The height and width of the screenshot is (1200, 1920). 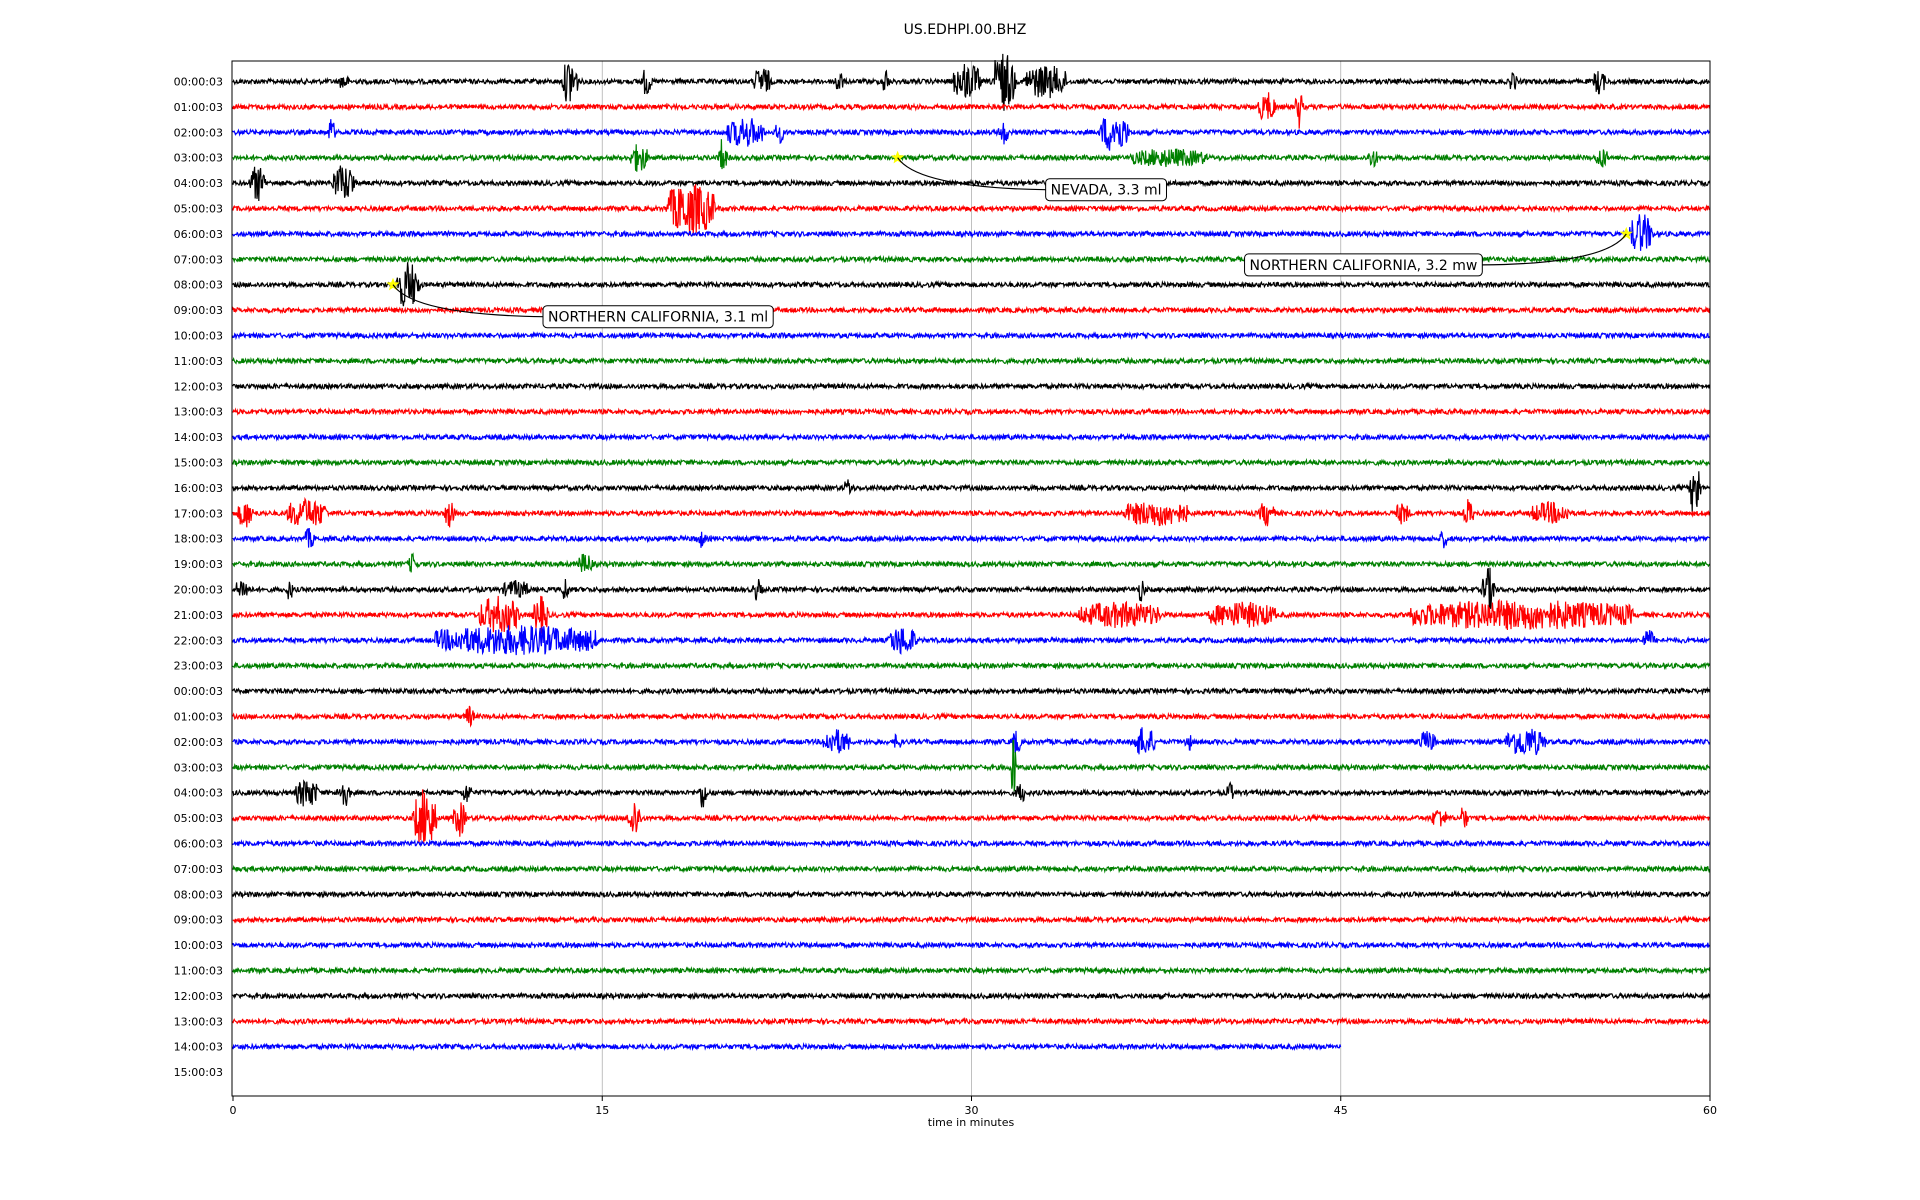 What do you see at coordinates (972, 1110) in the screenshot?
I see `x-tick-label: 30` at bounding box center [972, 1110].